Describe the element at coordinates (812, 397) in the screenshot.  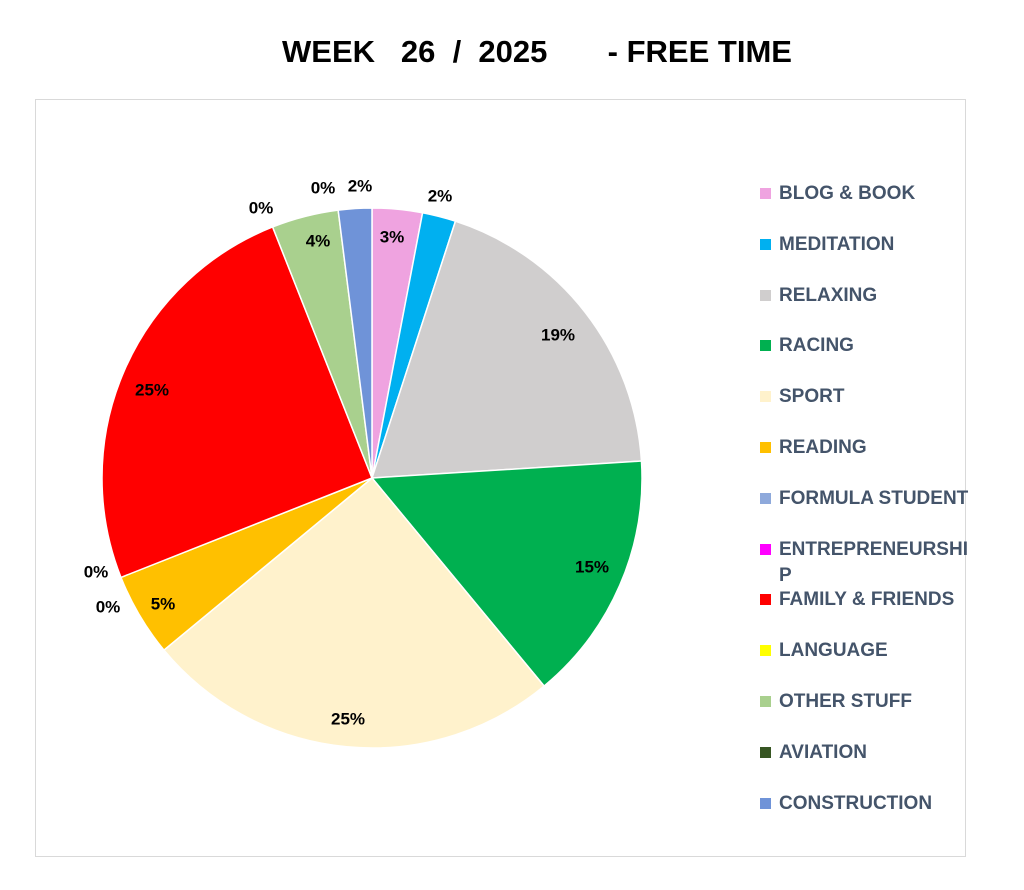
I see `legend-label: SPORT` at that location.